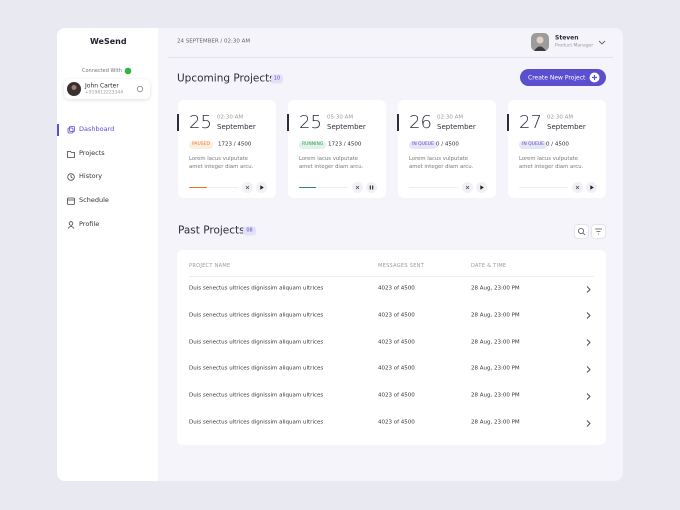  I want to click on pause-bars, so click(371, 187).